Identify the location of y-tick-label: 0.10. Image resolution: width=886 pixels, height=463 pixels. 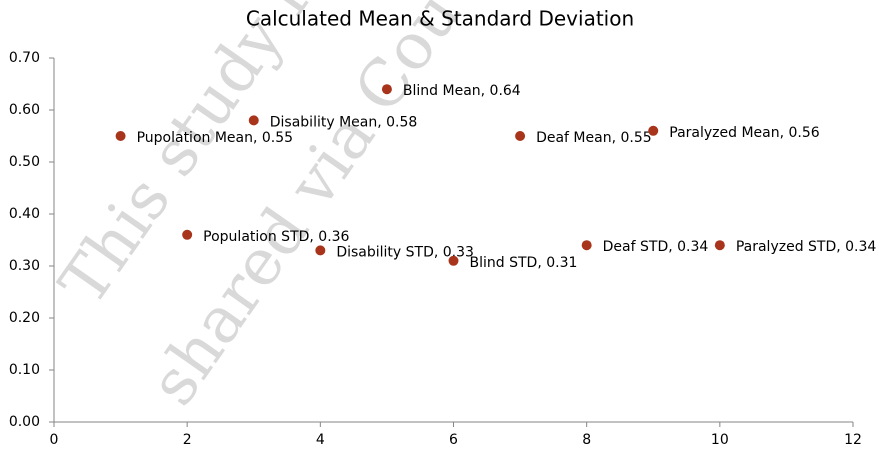
(24, 370).